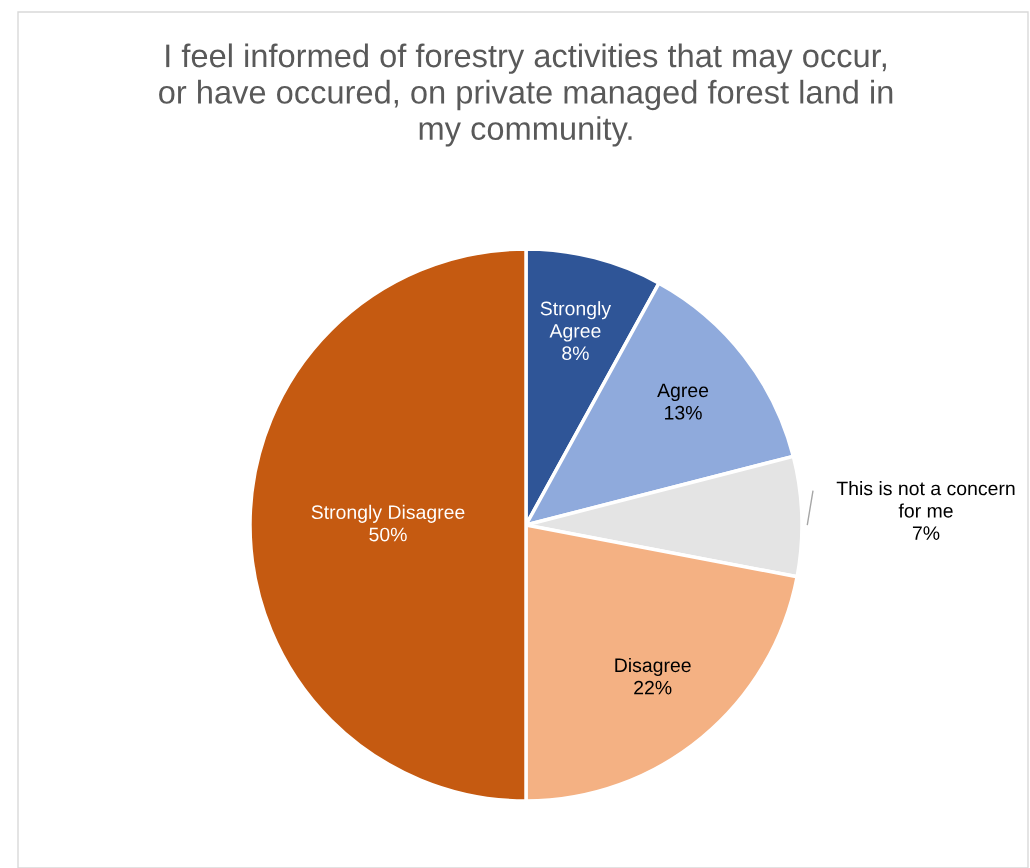  Describe the element at coordinates (388, 513) in the screenshot. I see `slice-label: Strongly Disagree` at that location.